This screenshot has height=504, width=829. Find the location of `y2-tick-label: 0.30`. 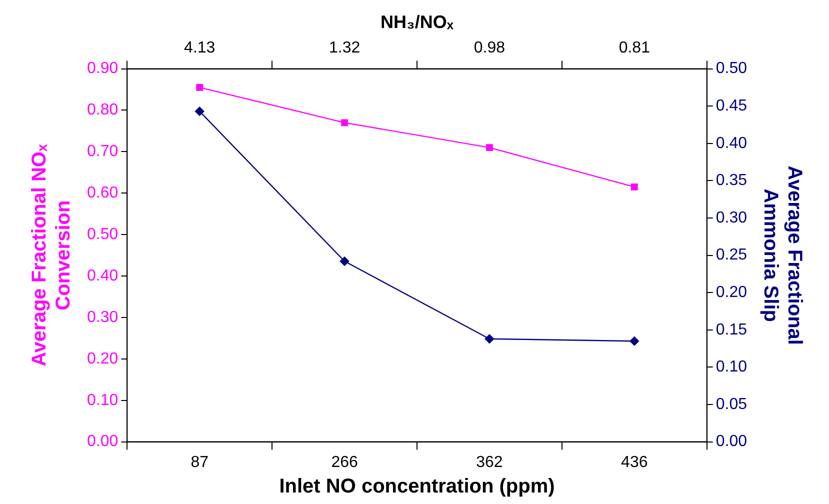

y2-tick-label: 0.30 is located at coordinates (732, 217).